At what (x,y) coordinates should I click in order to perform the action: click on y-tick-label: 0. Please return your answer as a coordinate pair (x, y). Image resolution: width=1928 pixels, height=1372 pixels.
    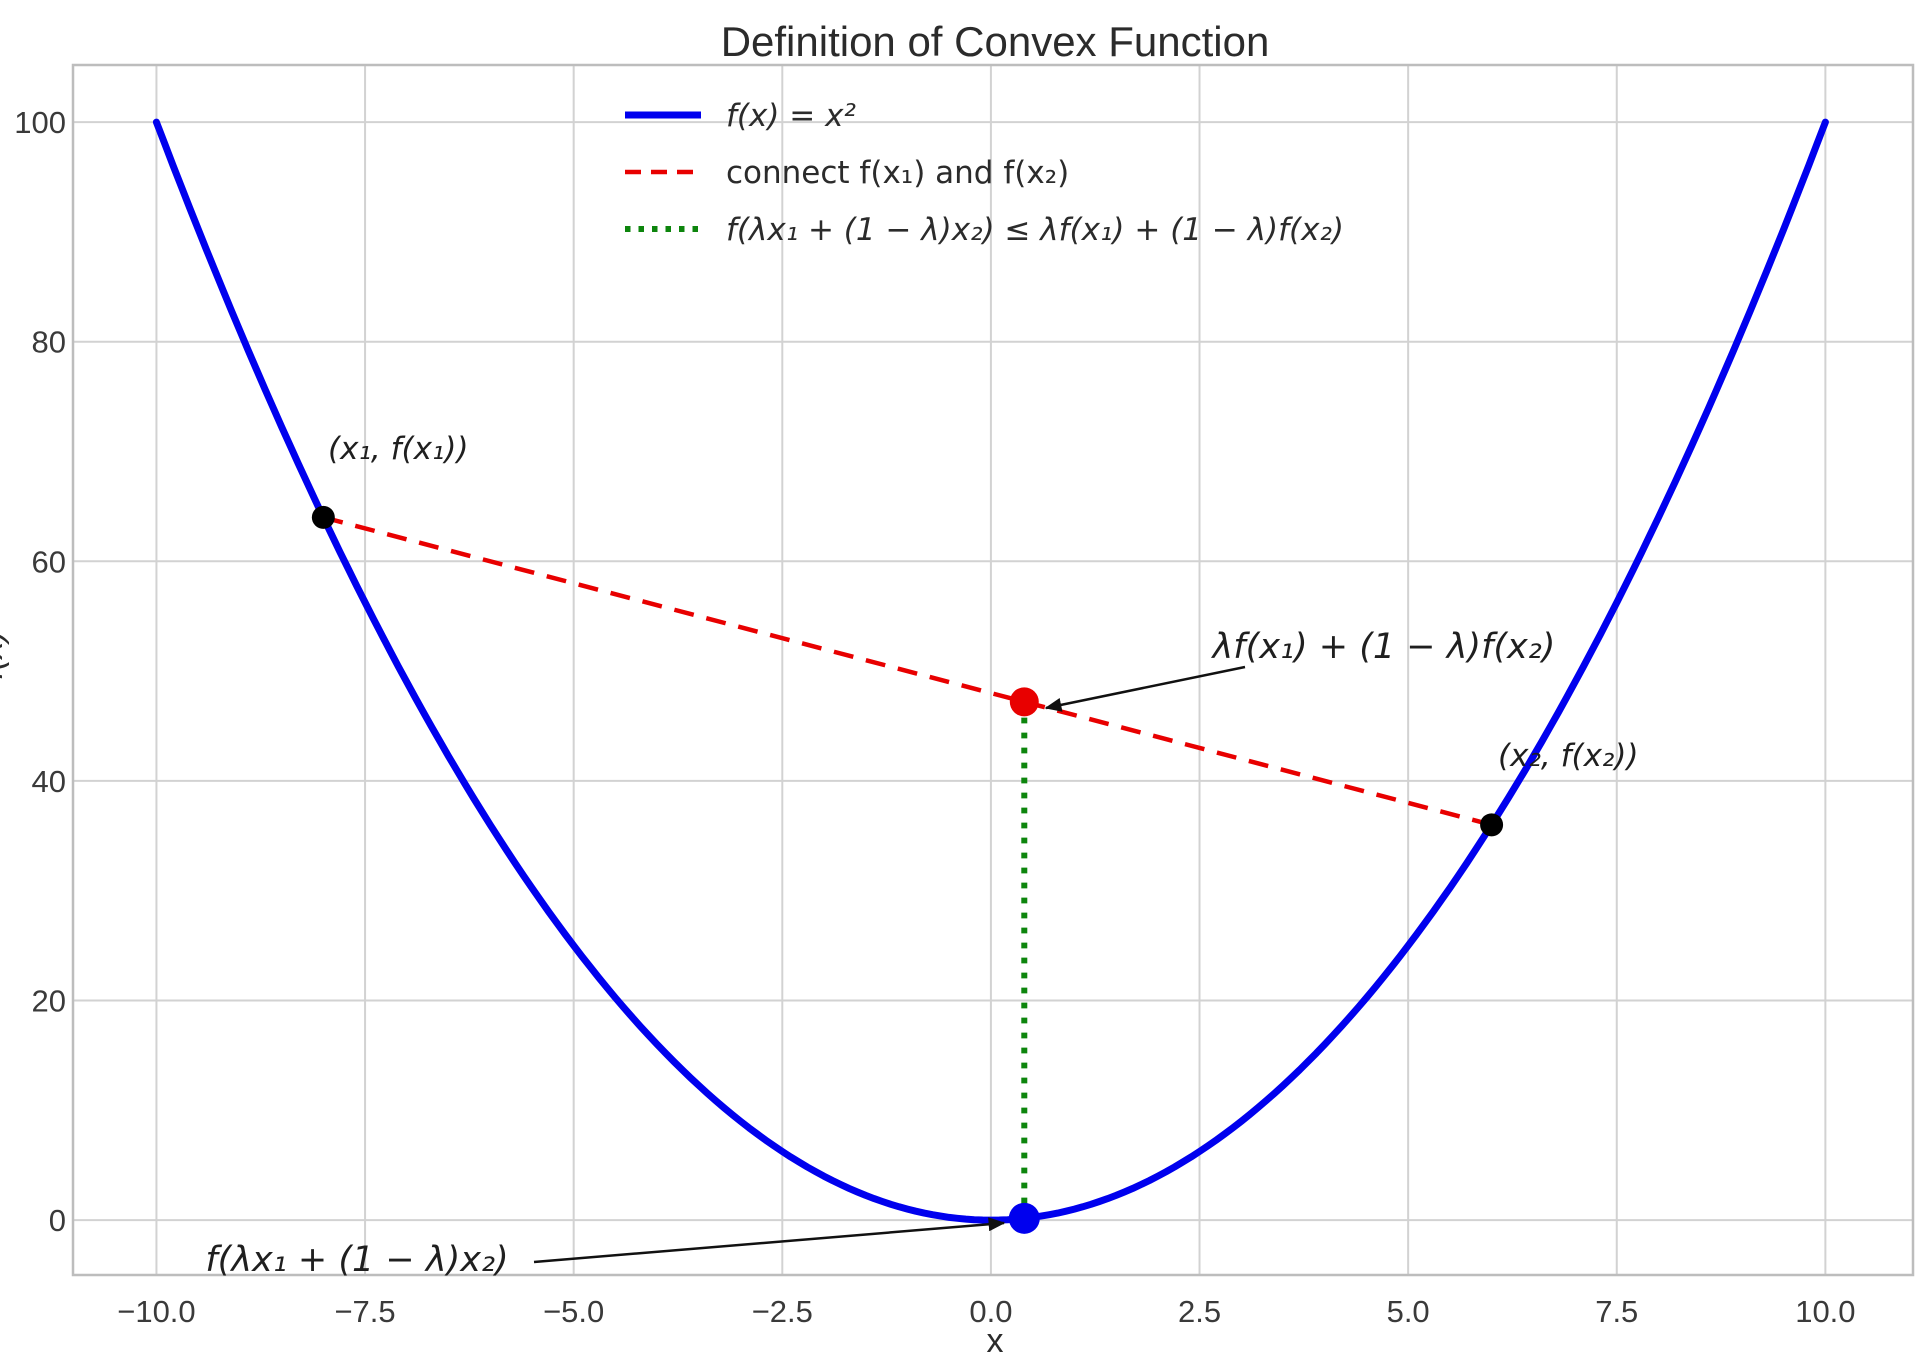
    Looking at the image, I should click on (57, 1220).